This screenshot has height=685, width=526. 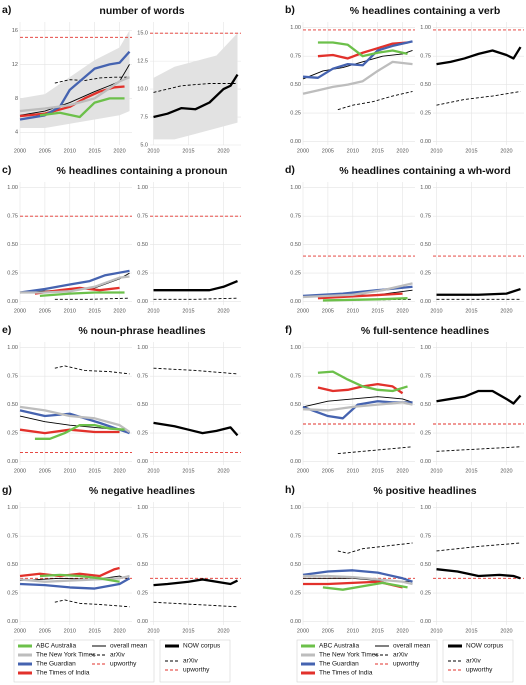 What do you see at coordinates (142, 90) in the screenshot?
I see `y-tick-label: 10.0` at bounding box center [142, 90].